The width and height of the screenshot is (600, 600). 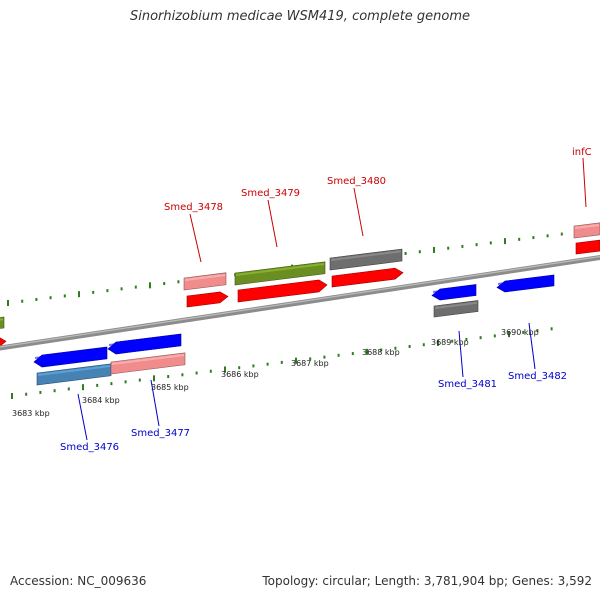 I want to click on gene-label-Smed_3481: Smed_3481, so click(x=467, y=384).